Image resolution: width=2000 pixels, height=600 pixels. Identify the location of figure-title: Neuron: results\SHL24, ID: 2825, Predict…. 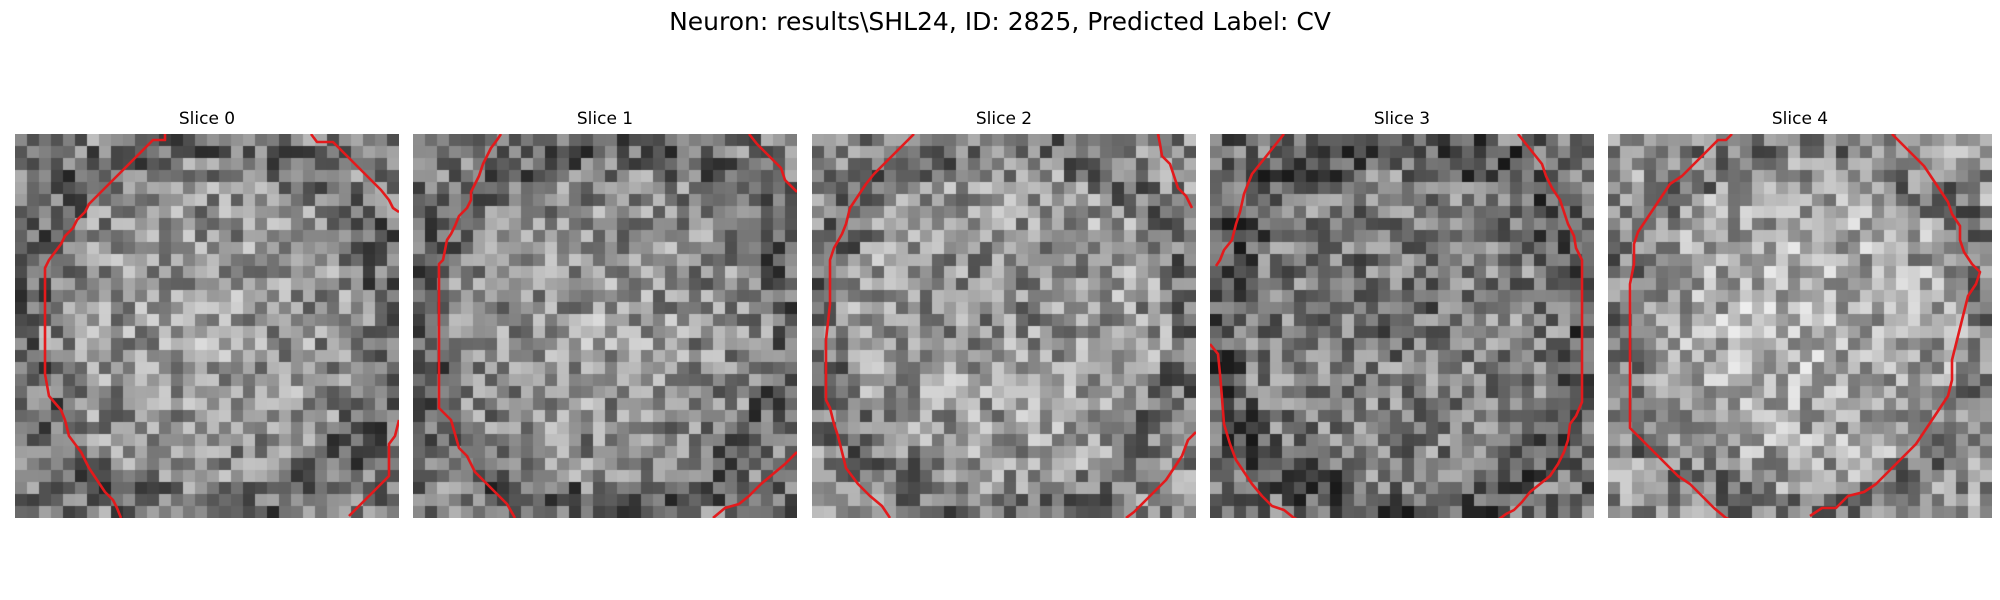
(1000, 21).